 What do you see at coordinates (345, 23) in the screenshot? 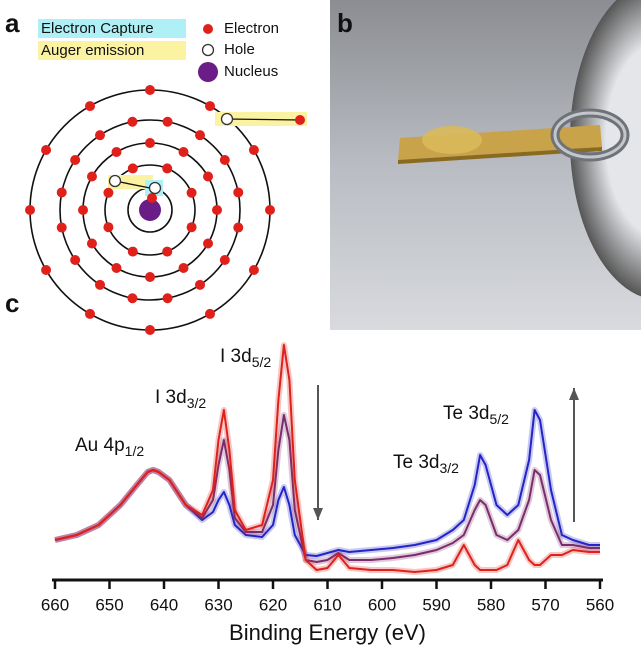
I see `panel-label: b` at bounding box center [345, 23].